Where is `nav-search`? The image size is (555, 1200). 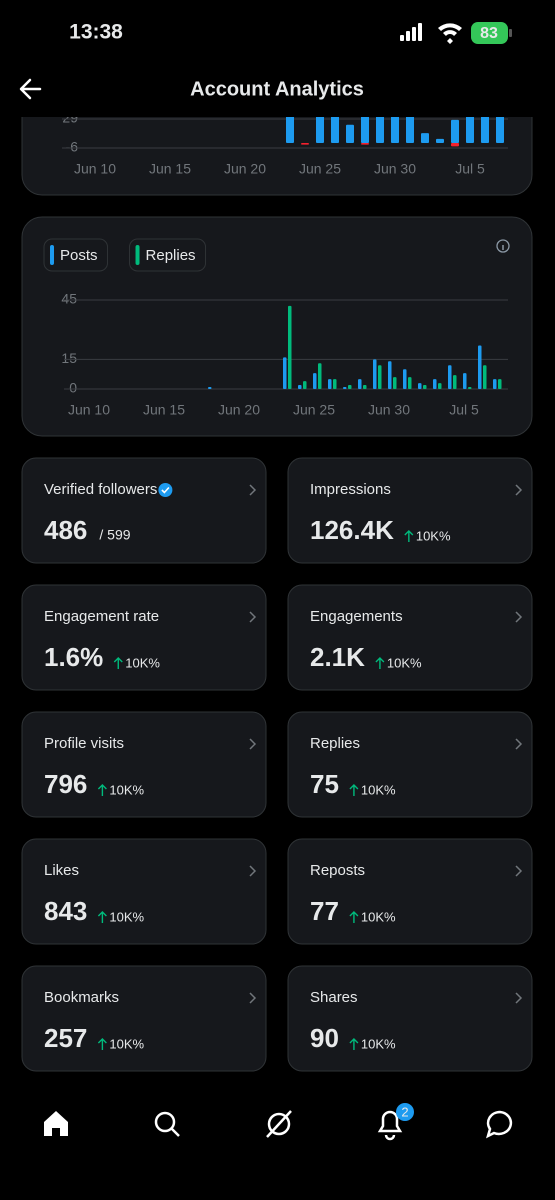 nav-search is located at coordinates (167, 1124).